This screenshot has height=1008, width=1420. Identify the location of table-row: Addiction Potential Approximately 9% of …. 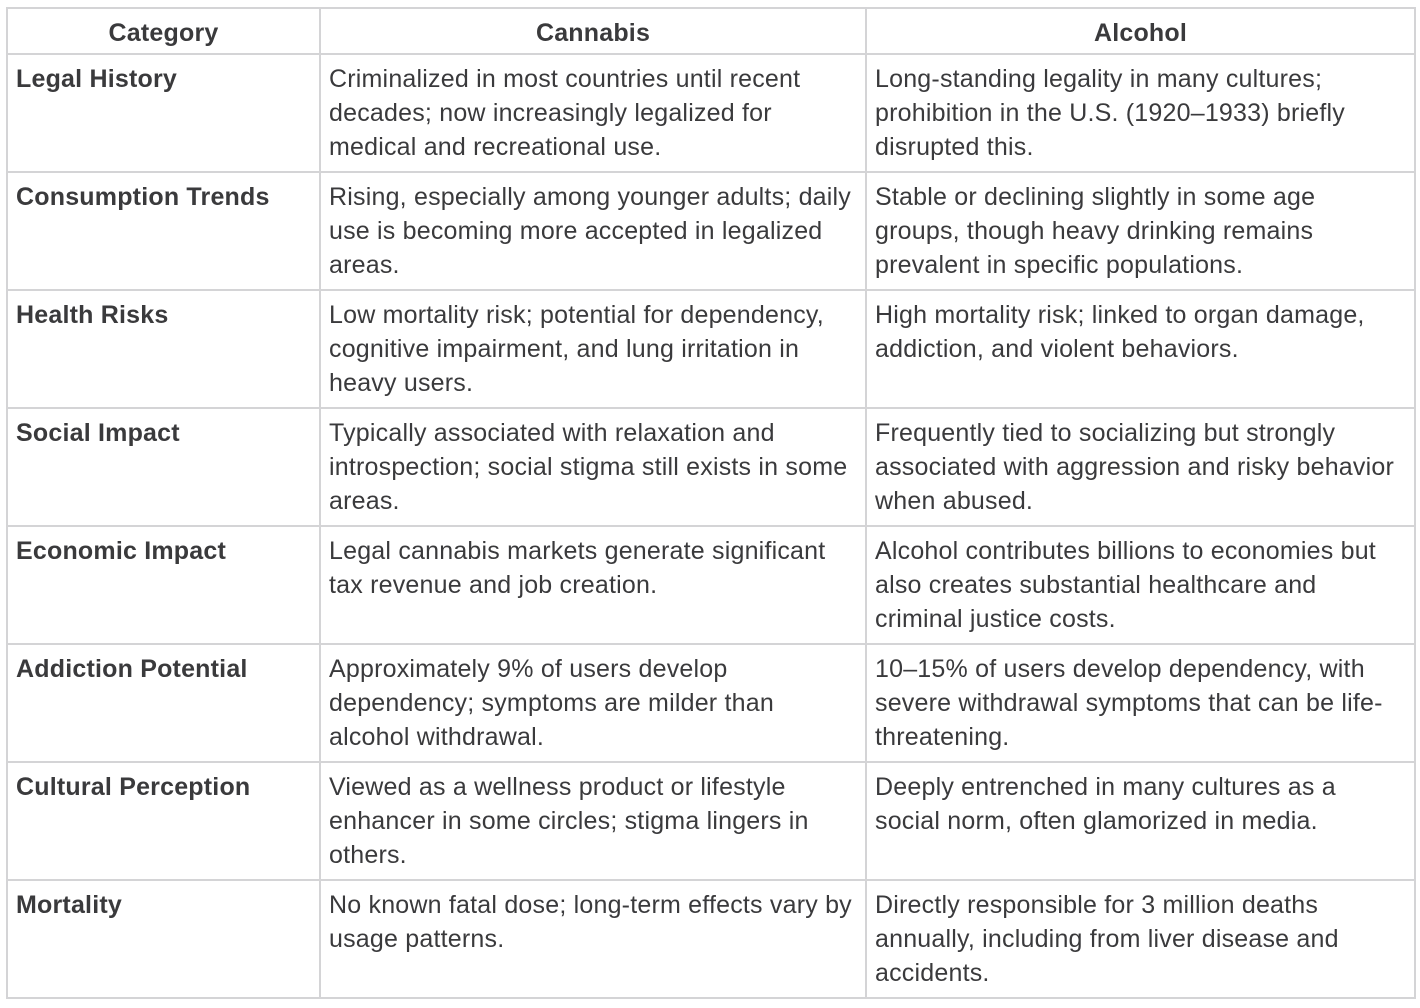
(711, 703).